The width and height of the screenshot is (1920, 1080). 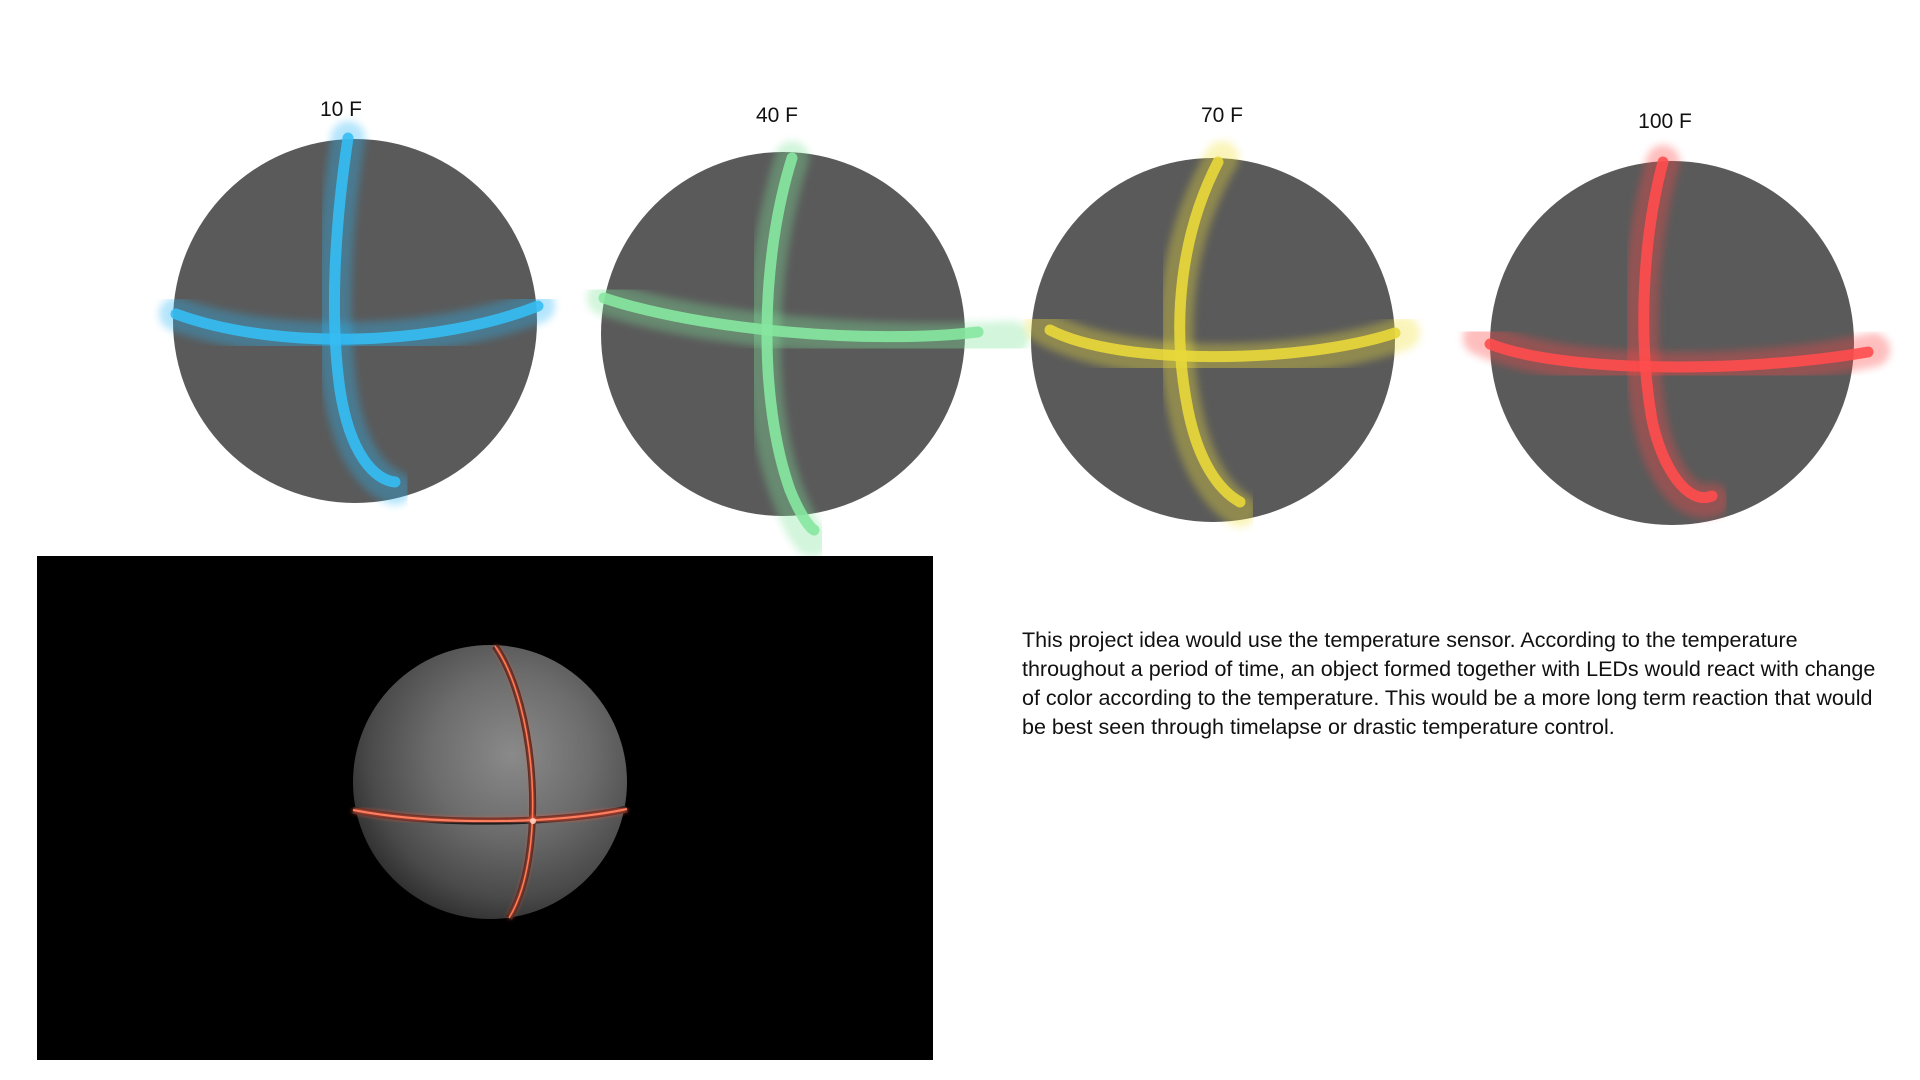 What do you see at coordinates (490, 815) in the screenshot?
I see `led-horizontal` at bounding box center [490, 815].